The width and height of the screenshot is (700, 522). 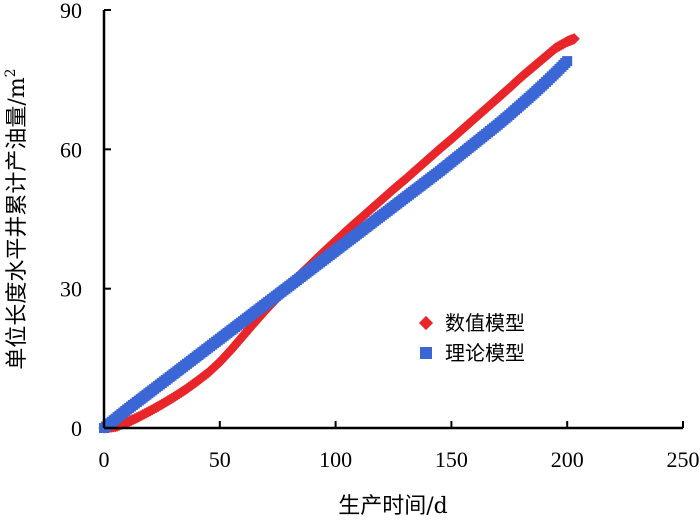 I want to click on legend: 数值模型 理论模型, so click(x=471, y=338).